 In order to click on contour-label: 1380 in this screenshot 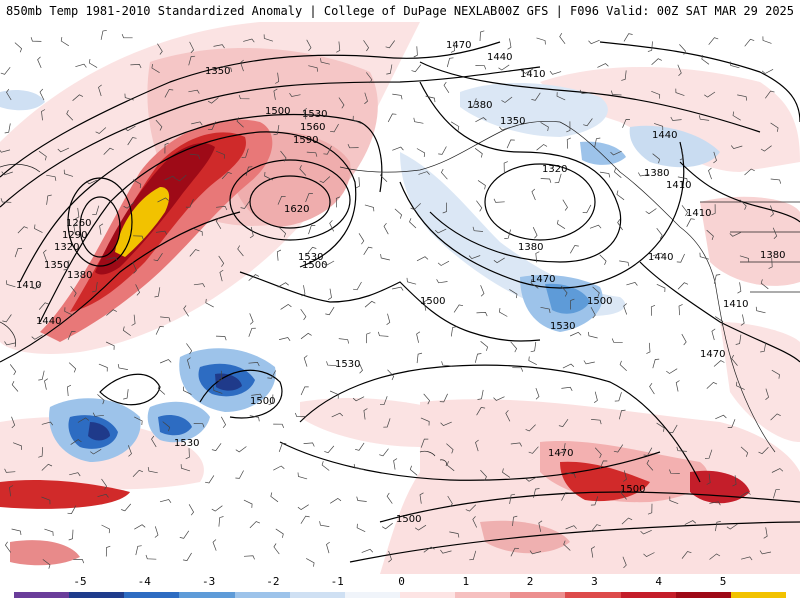, I will do `click(656, 173)`.